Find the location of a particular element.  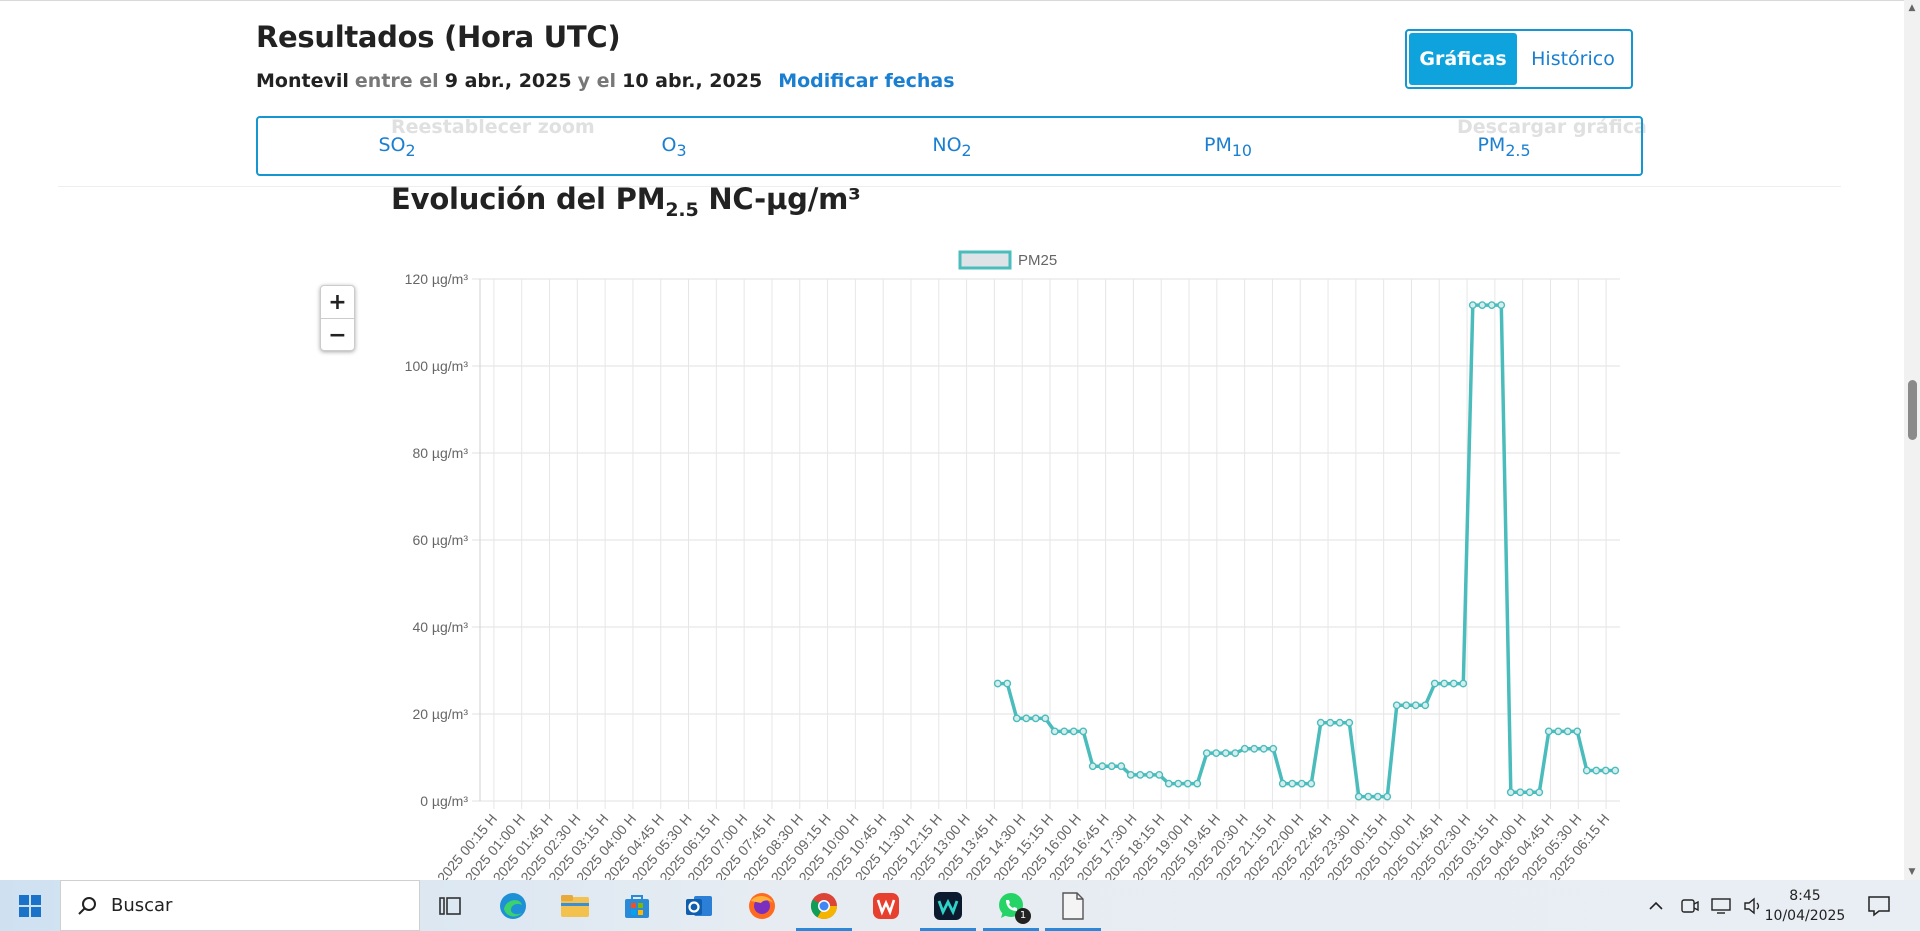

taskbar-clock: 8:45 10/04/2025 is located at coordinates (1805, 906).